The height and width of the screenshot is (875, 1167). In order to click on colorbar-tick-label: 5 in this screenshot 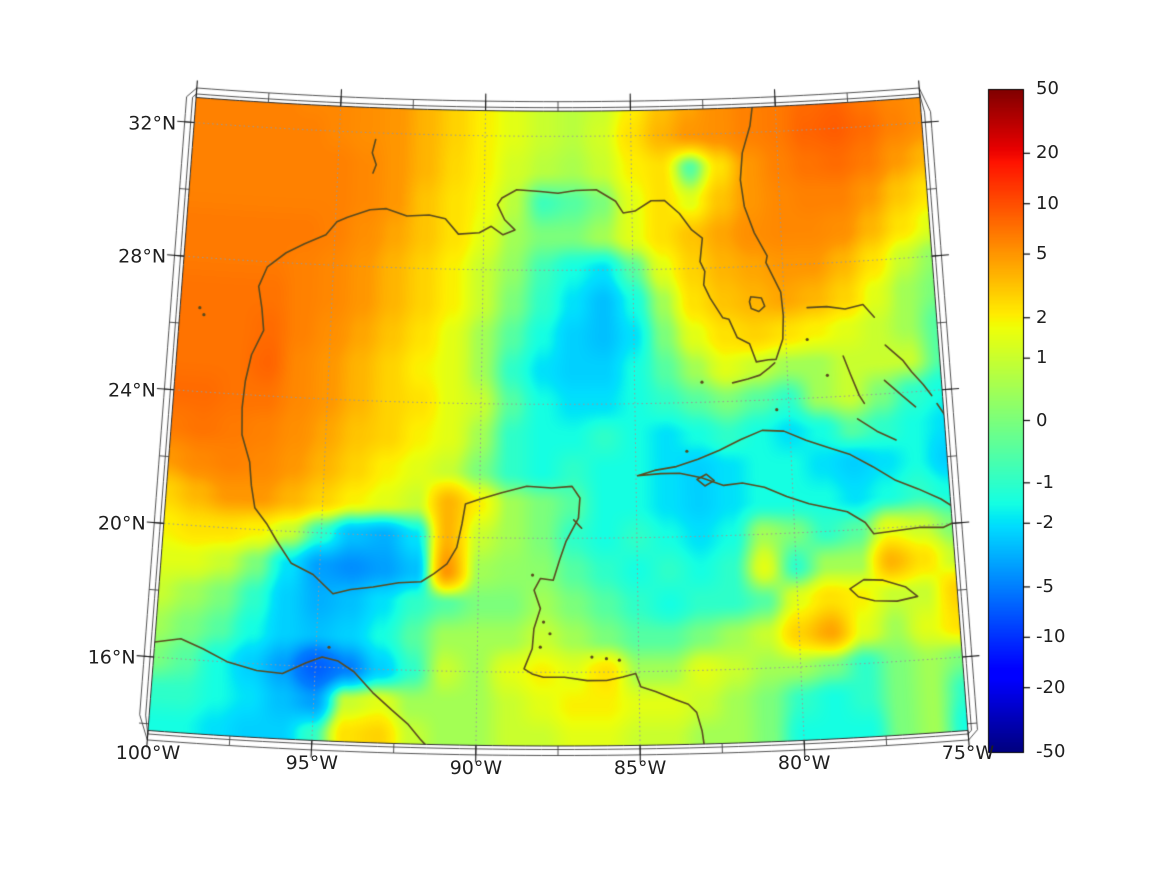, I will do `click(1042, 254)`.